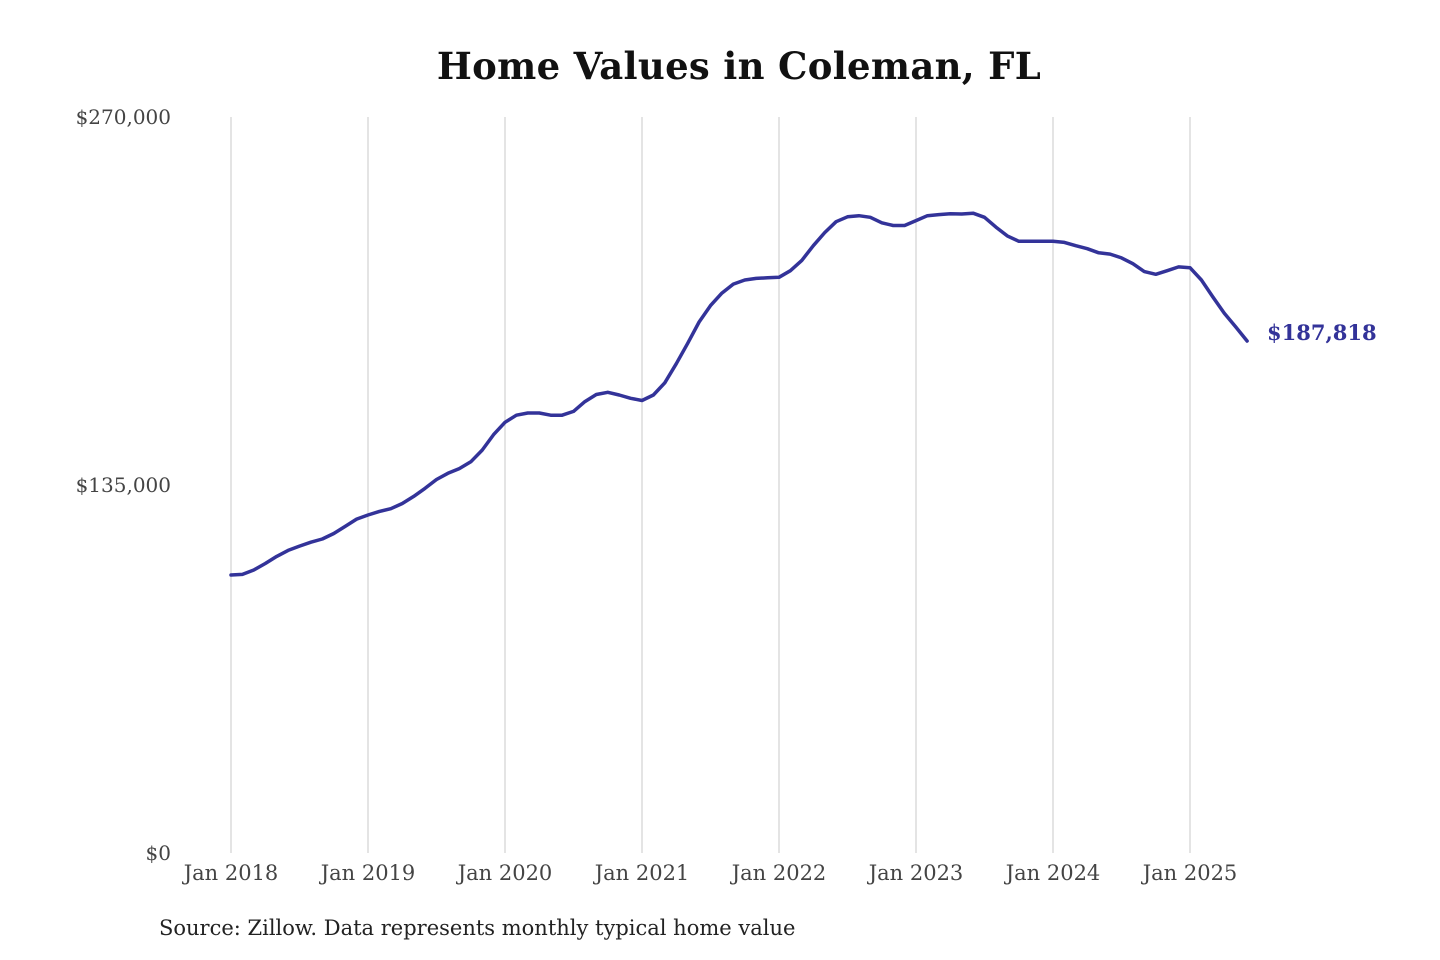 Image resolution: width=1440 pixels, height=960 pixels. Describe the element at coordinates (915, 873) in the screenshot. I see `x-tick-label: Jan 2023` at that location.